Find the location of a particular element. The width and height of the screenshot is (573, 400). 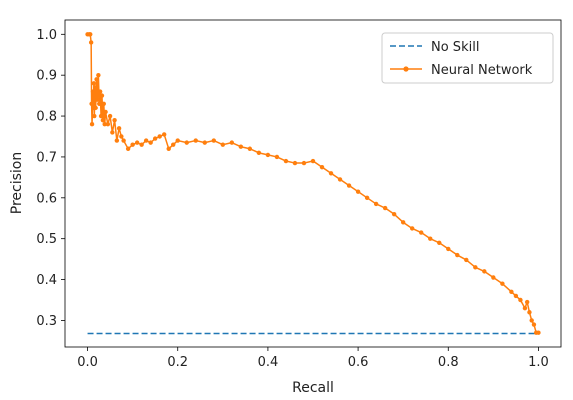

x-tick-label: 1.0 is located at coordinates (538, 362).